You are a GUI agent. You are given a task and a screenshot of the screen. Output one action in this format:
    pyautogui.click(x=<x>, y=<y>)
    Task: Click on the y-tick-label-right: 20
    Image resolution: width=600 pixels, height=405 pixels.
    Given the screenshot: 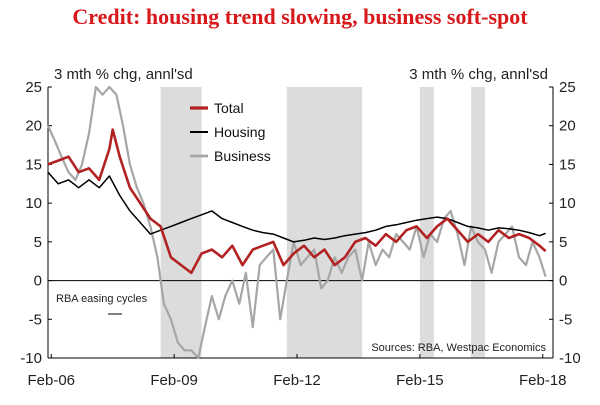 What is the action you would take?
    pyautogui.click(x=567, y=126)
    